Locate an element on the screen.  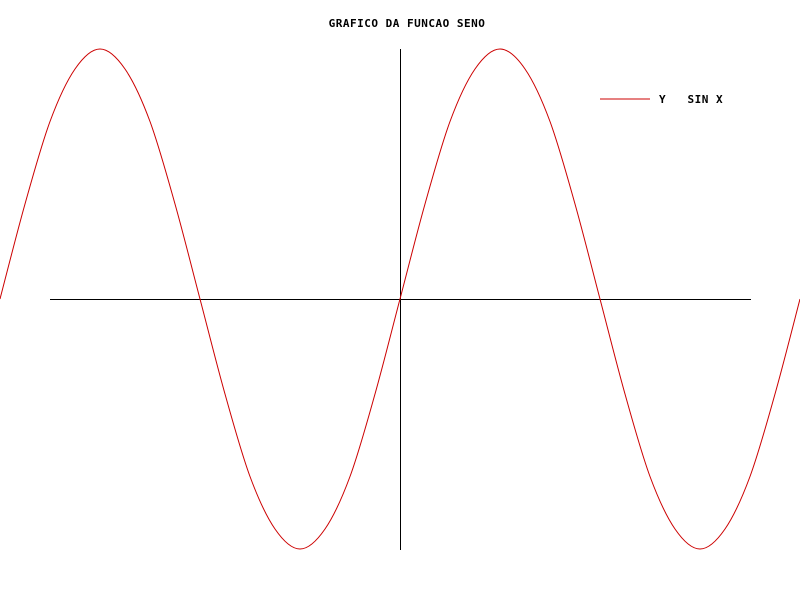
chart-title: GRAFICO DA FUNCAO SENO is located at coordinates (407, 23).